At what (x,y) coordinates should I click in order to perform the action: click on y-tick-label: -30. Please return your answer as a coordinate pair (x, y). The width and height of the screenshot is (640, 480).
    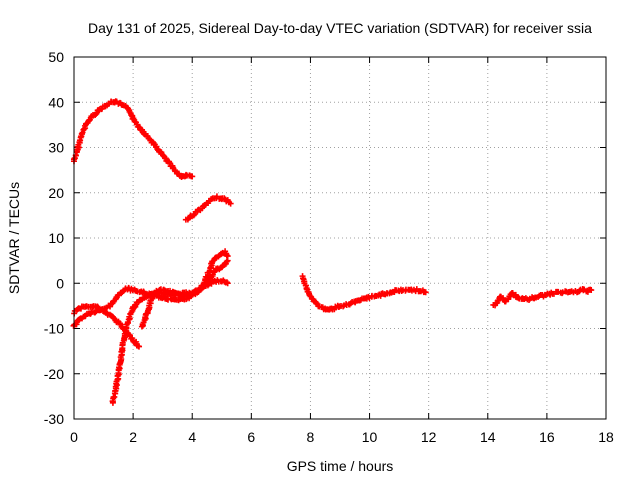
    Looking at the image, I should click on (54, 419).